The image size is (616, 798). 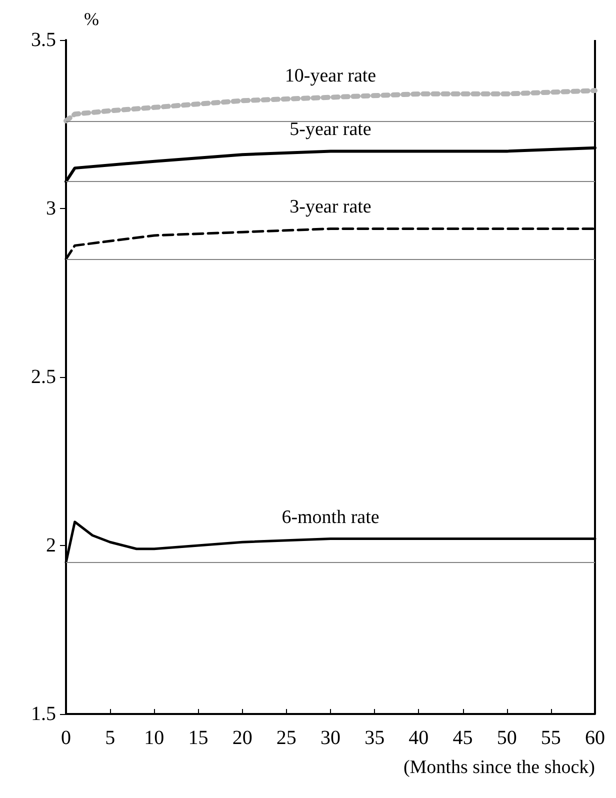 I want to click on x-tick-label: 35, so click(x=374, y=738).